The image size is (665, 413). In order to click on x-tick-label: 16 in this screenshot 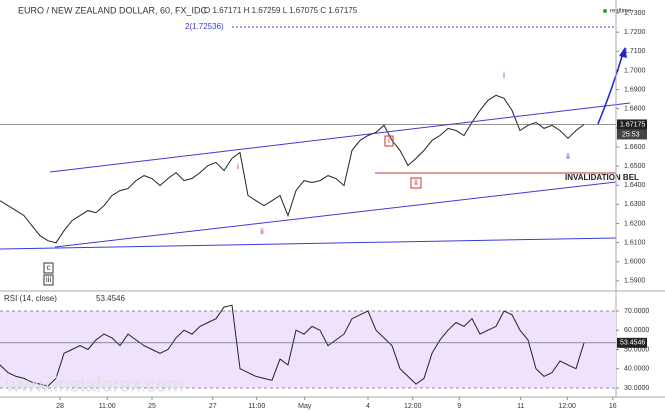, I will do `click(613, 406)`.